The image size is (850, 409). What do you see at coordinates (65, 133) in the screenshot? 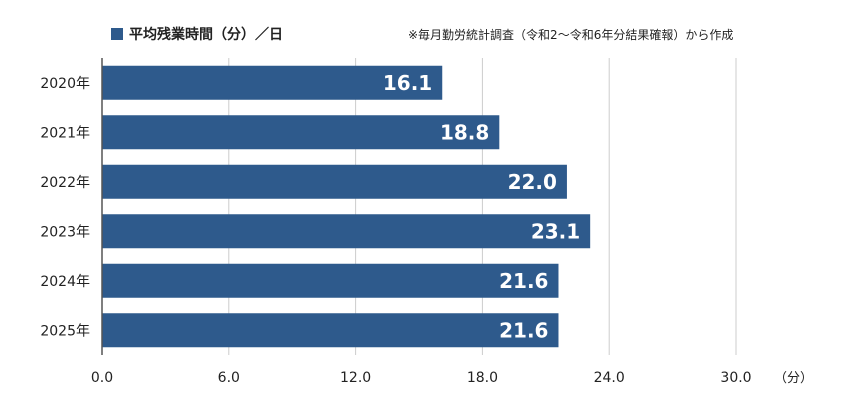
I see `category-label: 2021年` at bounding box center [65, 133].